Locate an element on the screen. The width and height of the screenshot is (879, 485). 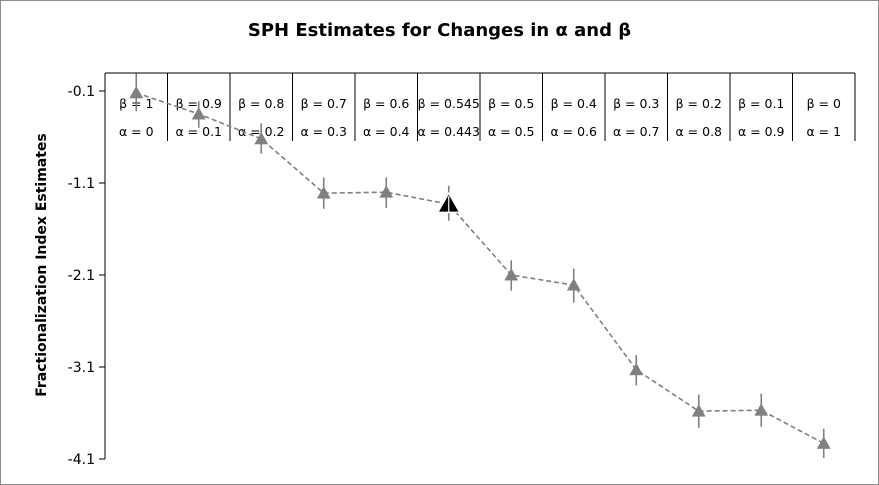
y-tick-label: -0.1 is located at coordinates (81, 92).